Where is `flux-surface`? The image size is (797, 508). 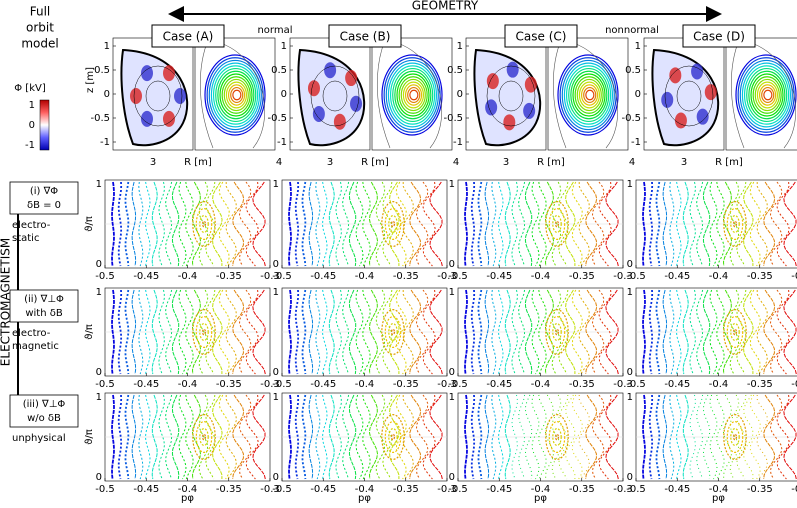
flux-surface is located at coordinates (689, 96).